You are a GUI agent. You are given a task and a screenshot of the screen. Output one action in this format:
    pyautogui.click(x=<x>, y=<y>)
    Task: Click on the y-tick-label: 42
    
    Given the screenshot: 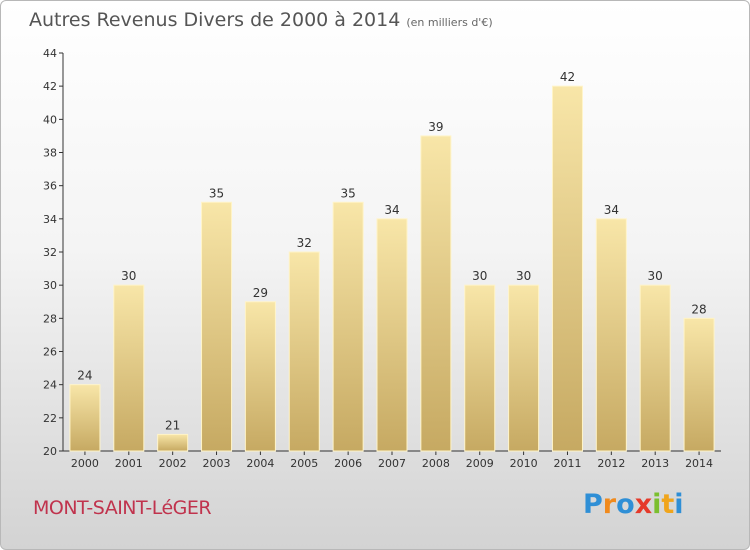 What is the action you would take?
    pyautogui.click(x=50, y=86)
    